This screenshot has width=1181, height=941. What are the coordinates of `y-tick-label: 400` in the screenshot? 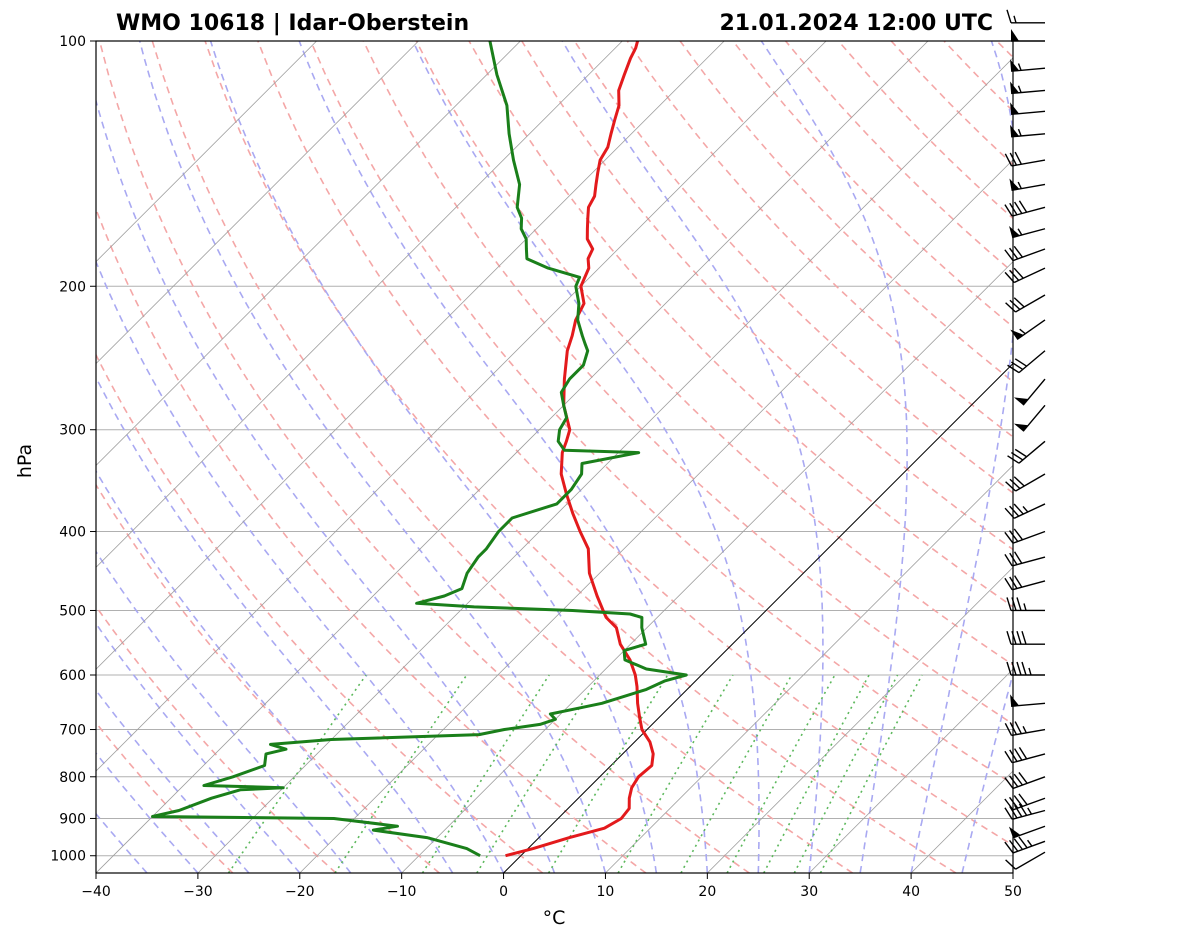 It's located at (72, 533).